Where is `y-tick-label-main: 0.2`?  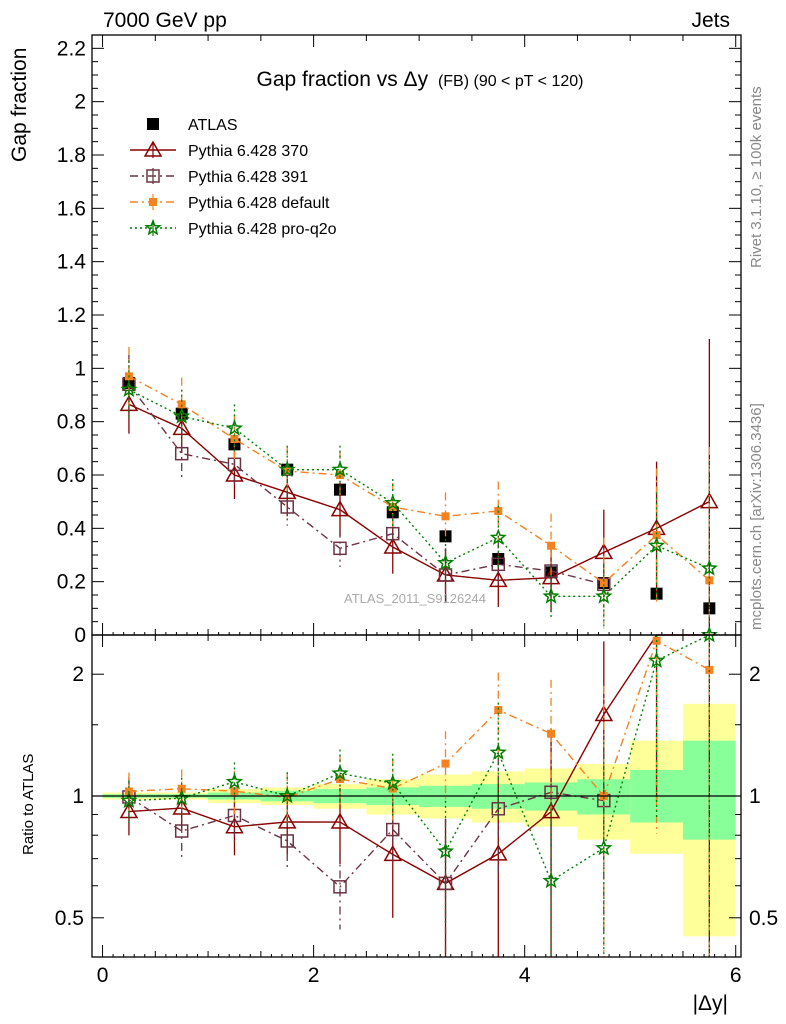
y-tick-label-main: 0.2 is located at coordinates (71, 582).